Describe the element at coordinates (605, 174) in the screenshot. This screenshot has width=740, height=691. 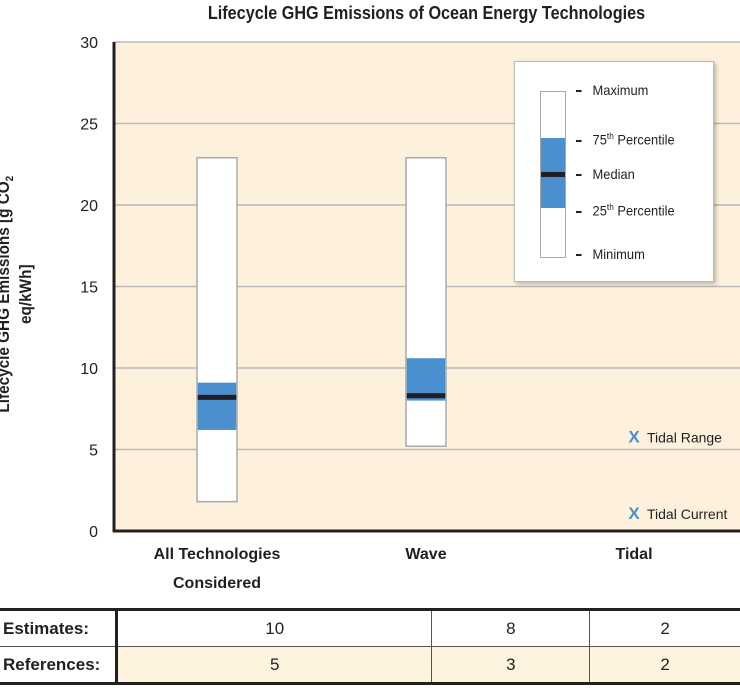
I see `legend-item-median: Median` at that location.